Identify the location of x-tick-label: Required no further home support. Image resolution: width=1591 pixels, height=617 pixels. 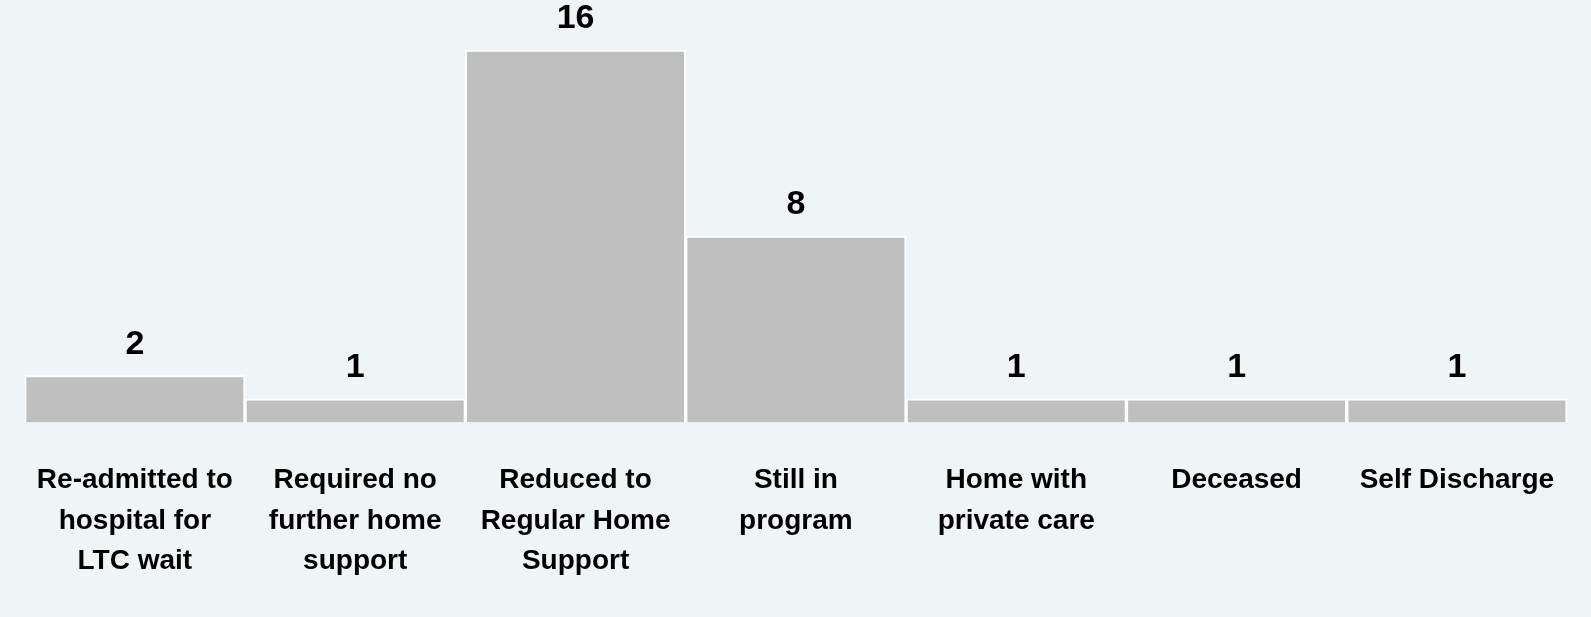
(355, 519).